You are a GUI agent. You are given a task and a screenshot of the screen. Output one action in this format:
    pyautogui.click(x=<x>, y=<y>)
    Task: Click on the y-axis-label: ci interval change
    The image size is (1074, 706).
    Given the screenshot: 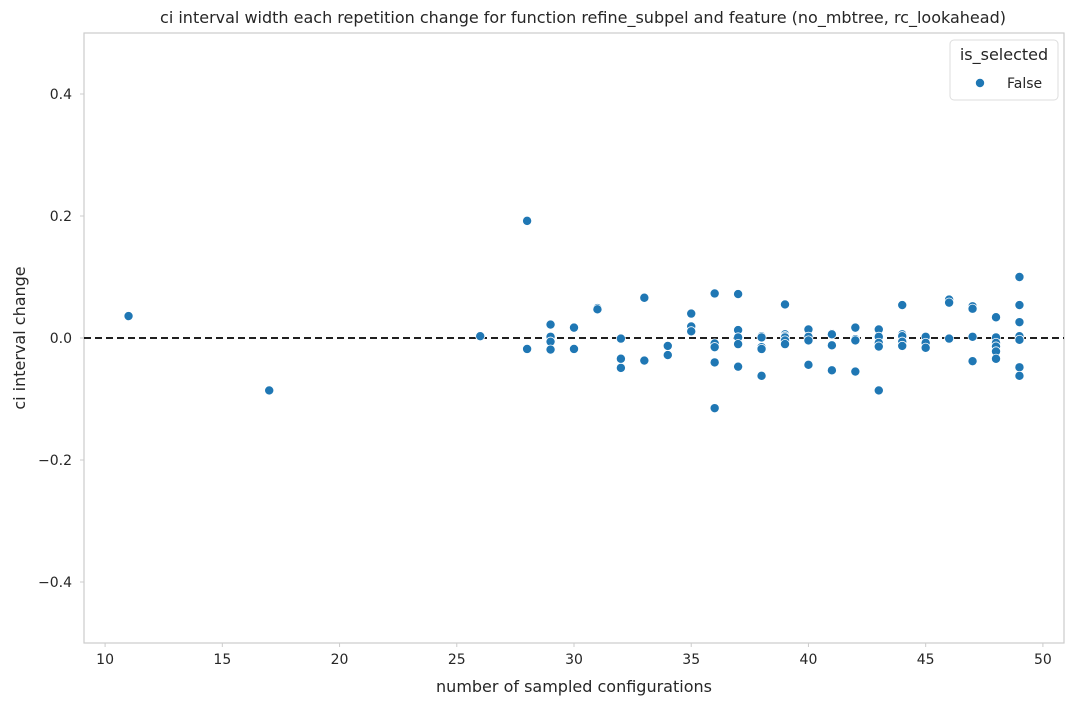 What is the action you would take?
    pyautogui.click(x=19, y=337)
    